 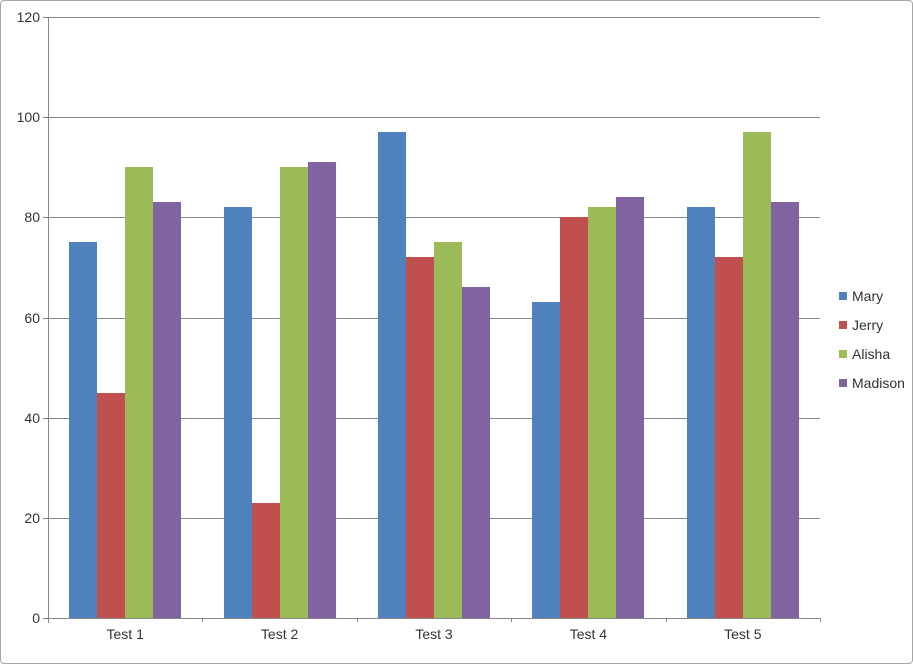 I want to click on y-axis-tick-label: 120, so click(x=28, y=17).